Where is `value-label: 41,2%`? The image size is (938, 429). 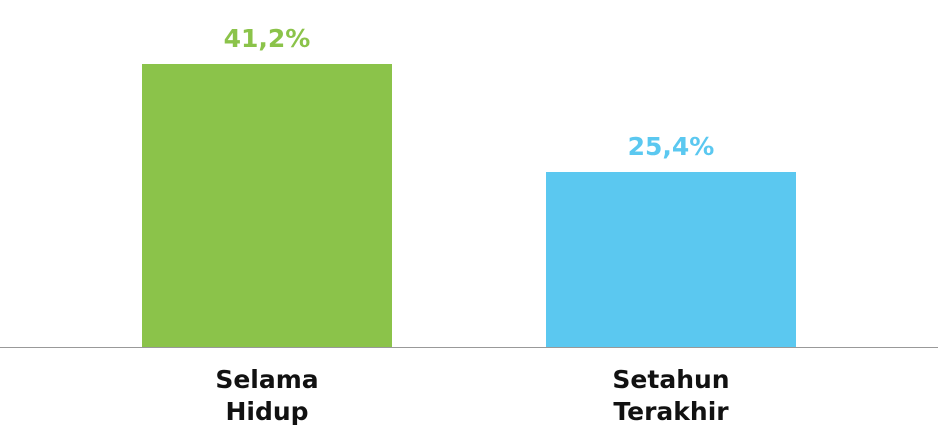 value-label: 41,2% is located at coordinates (267, 38).